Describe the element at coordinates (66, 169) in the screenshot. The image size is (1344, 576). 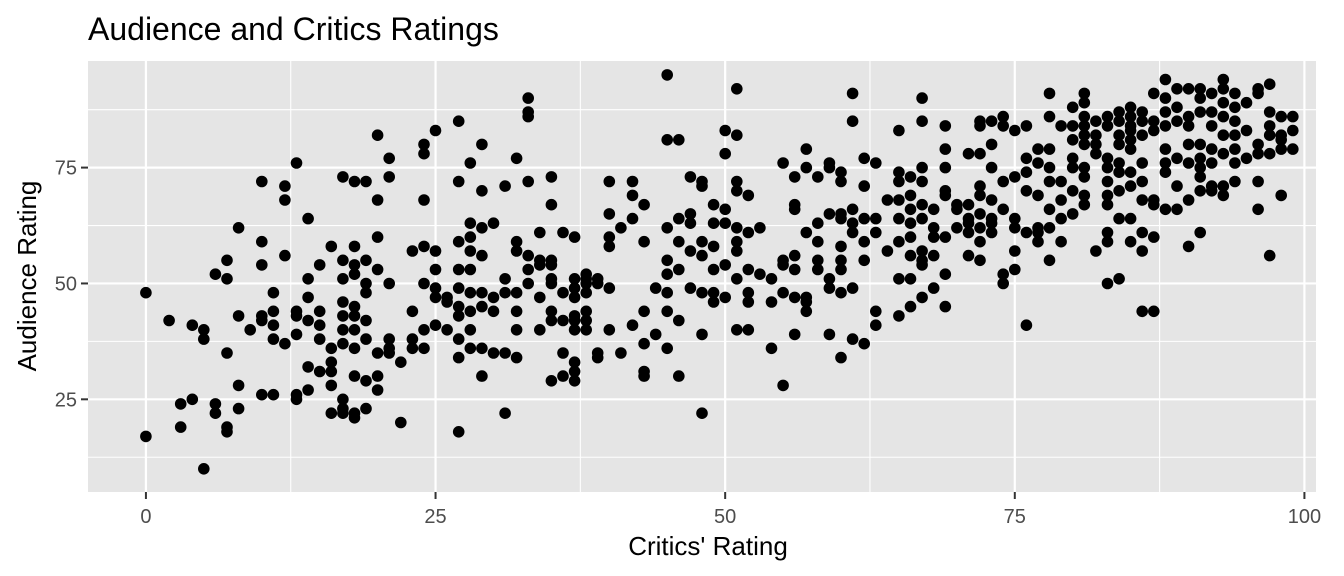
I see `y-tick-label: 75` at that location.